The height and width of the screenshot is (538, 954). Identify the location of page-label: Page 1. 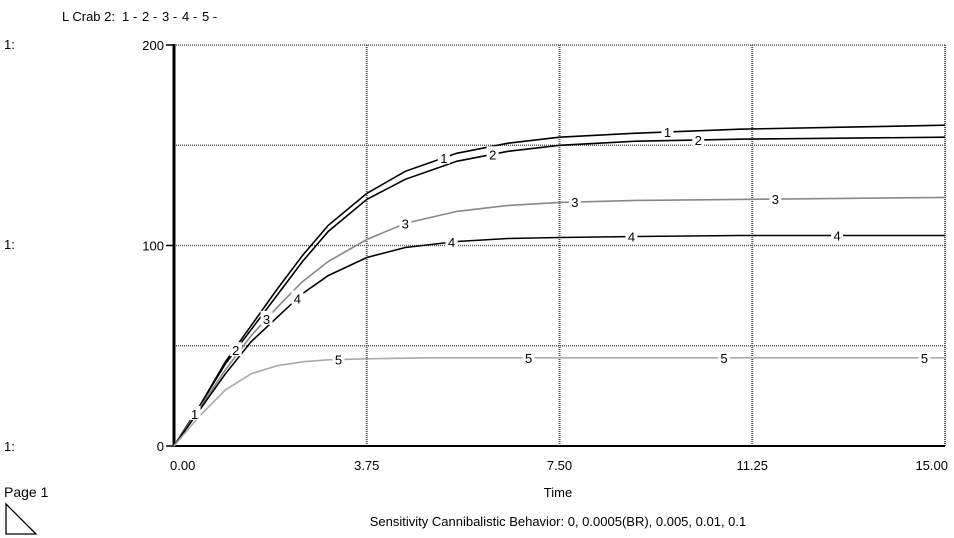
(26, 492).